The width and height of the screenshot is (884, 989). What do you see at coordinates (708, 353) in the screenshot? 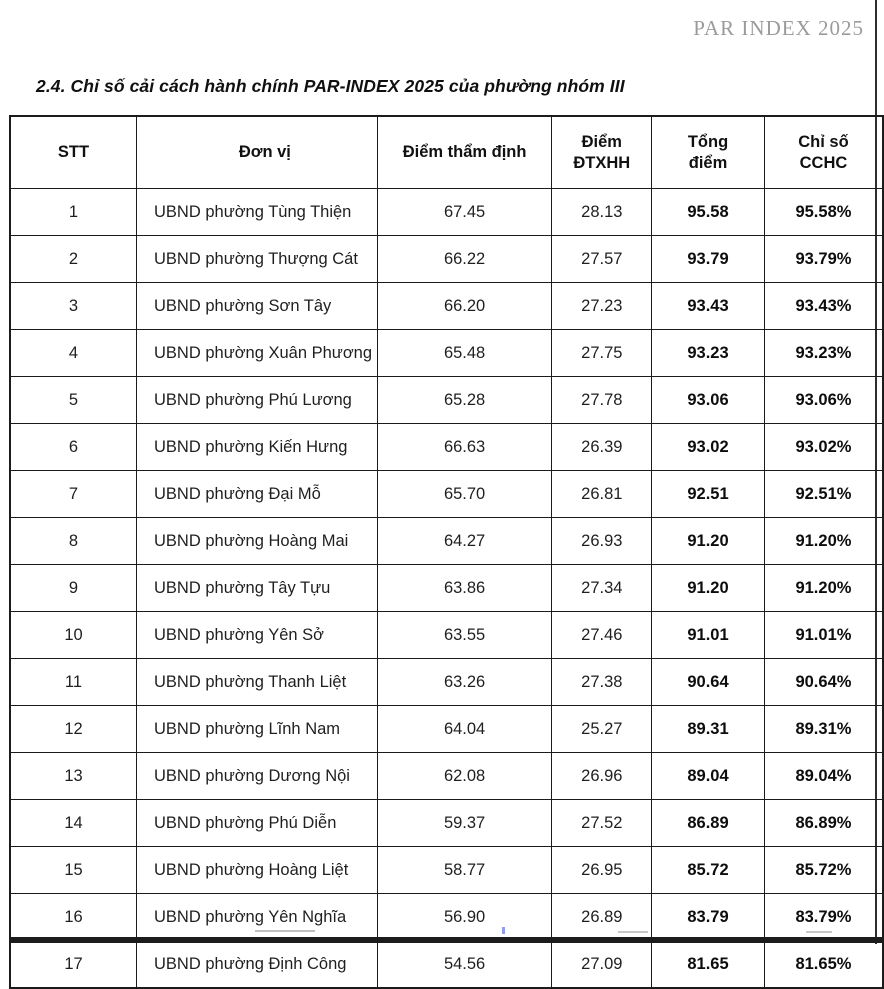
I see `cell-tong-diem: 93.23` at bounding box center [708, 353].